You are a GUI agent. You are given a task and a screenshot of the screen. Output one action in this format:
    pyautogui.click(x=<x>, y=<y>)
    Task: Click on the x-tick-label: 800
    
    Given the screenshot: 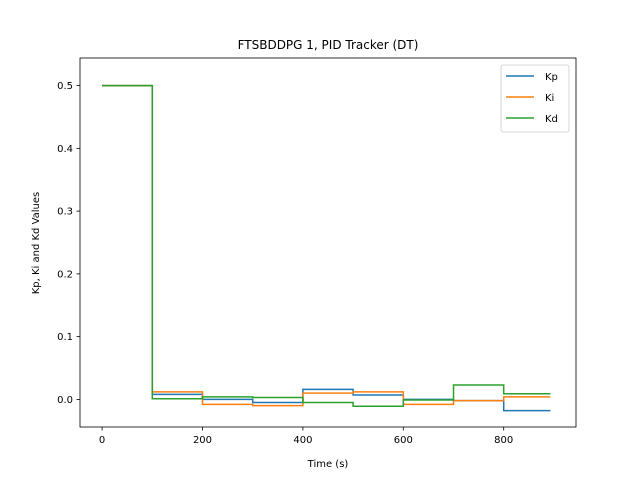 What is the action you would take?
    pyautogui.click(x=503, y=440)
    